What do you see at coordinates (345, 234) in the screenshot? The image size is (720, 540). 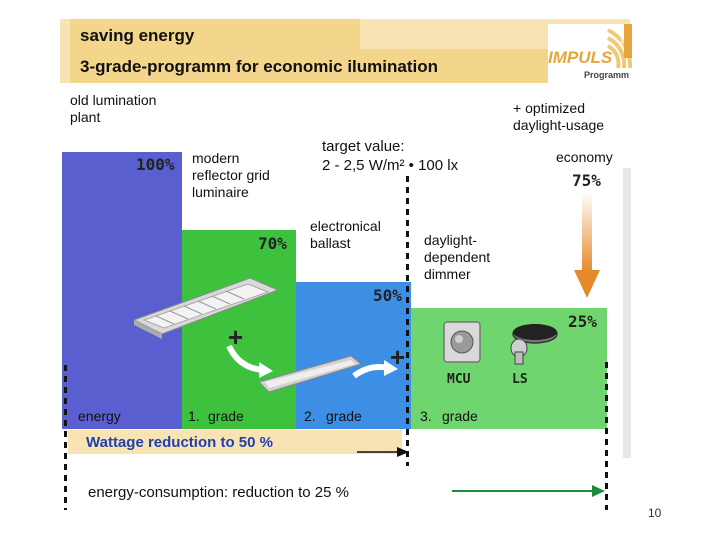 I see `label-ballast: electronical ballast` at bounding box center [345, 234].